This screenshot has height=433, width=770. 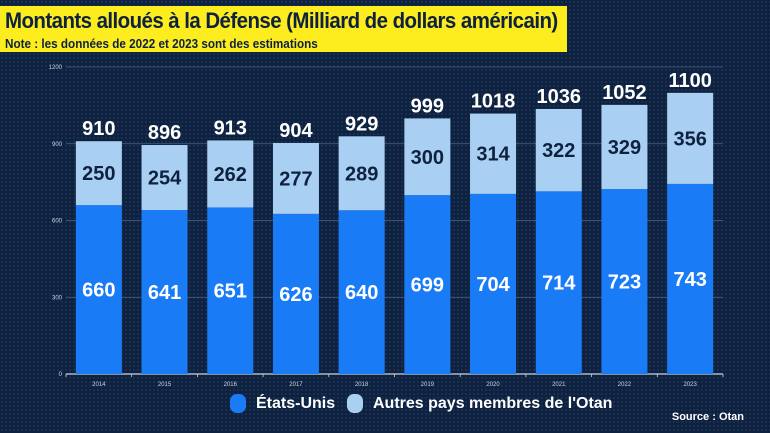 I want to click on y-tick-label: 600, so click(x=57, y=222).